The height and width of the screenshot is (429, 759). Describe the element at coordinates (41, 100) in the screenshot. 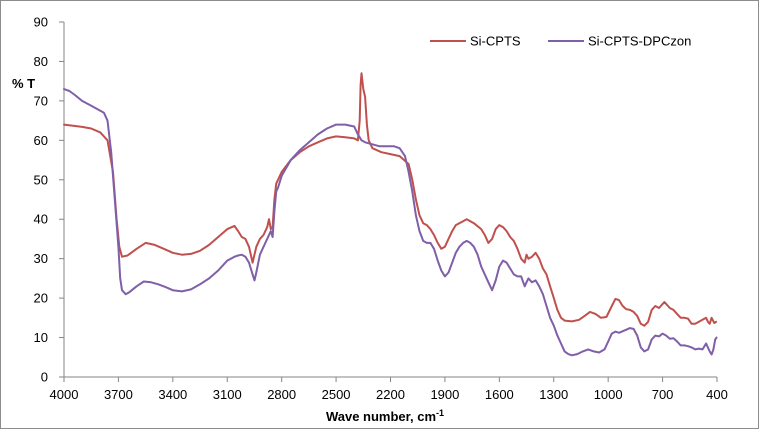

I see `y-tick-label: 70` at that location.